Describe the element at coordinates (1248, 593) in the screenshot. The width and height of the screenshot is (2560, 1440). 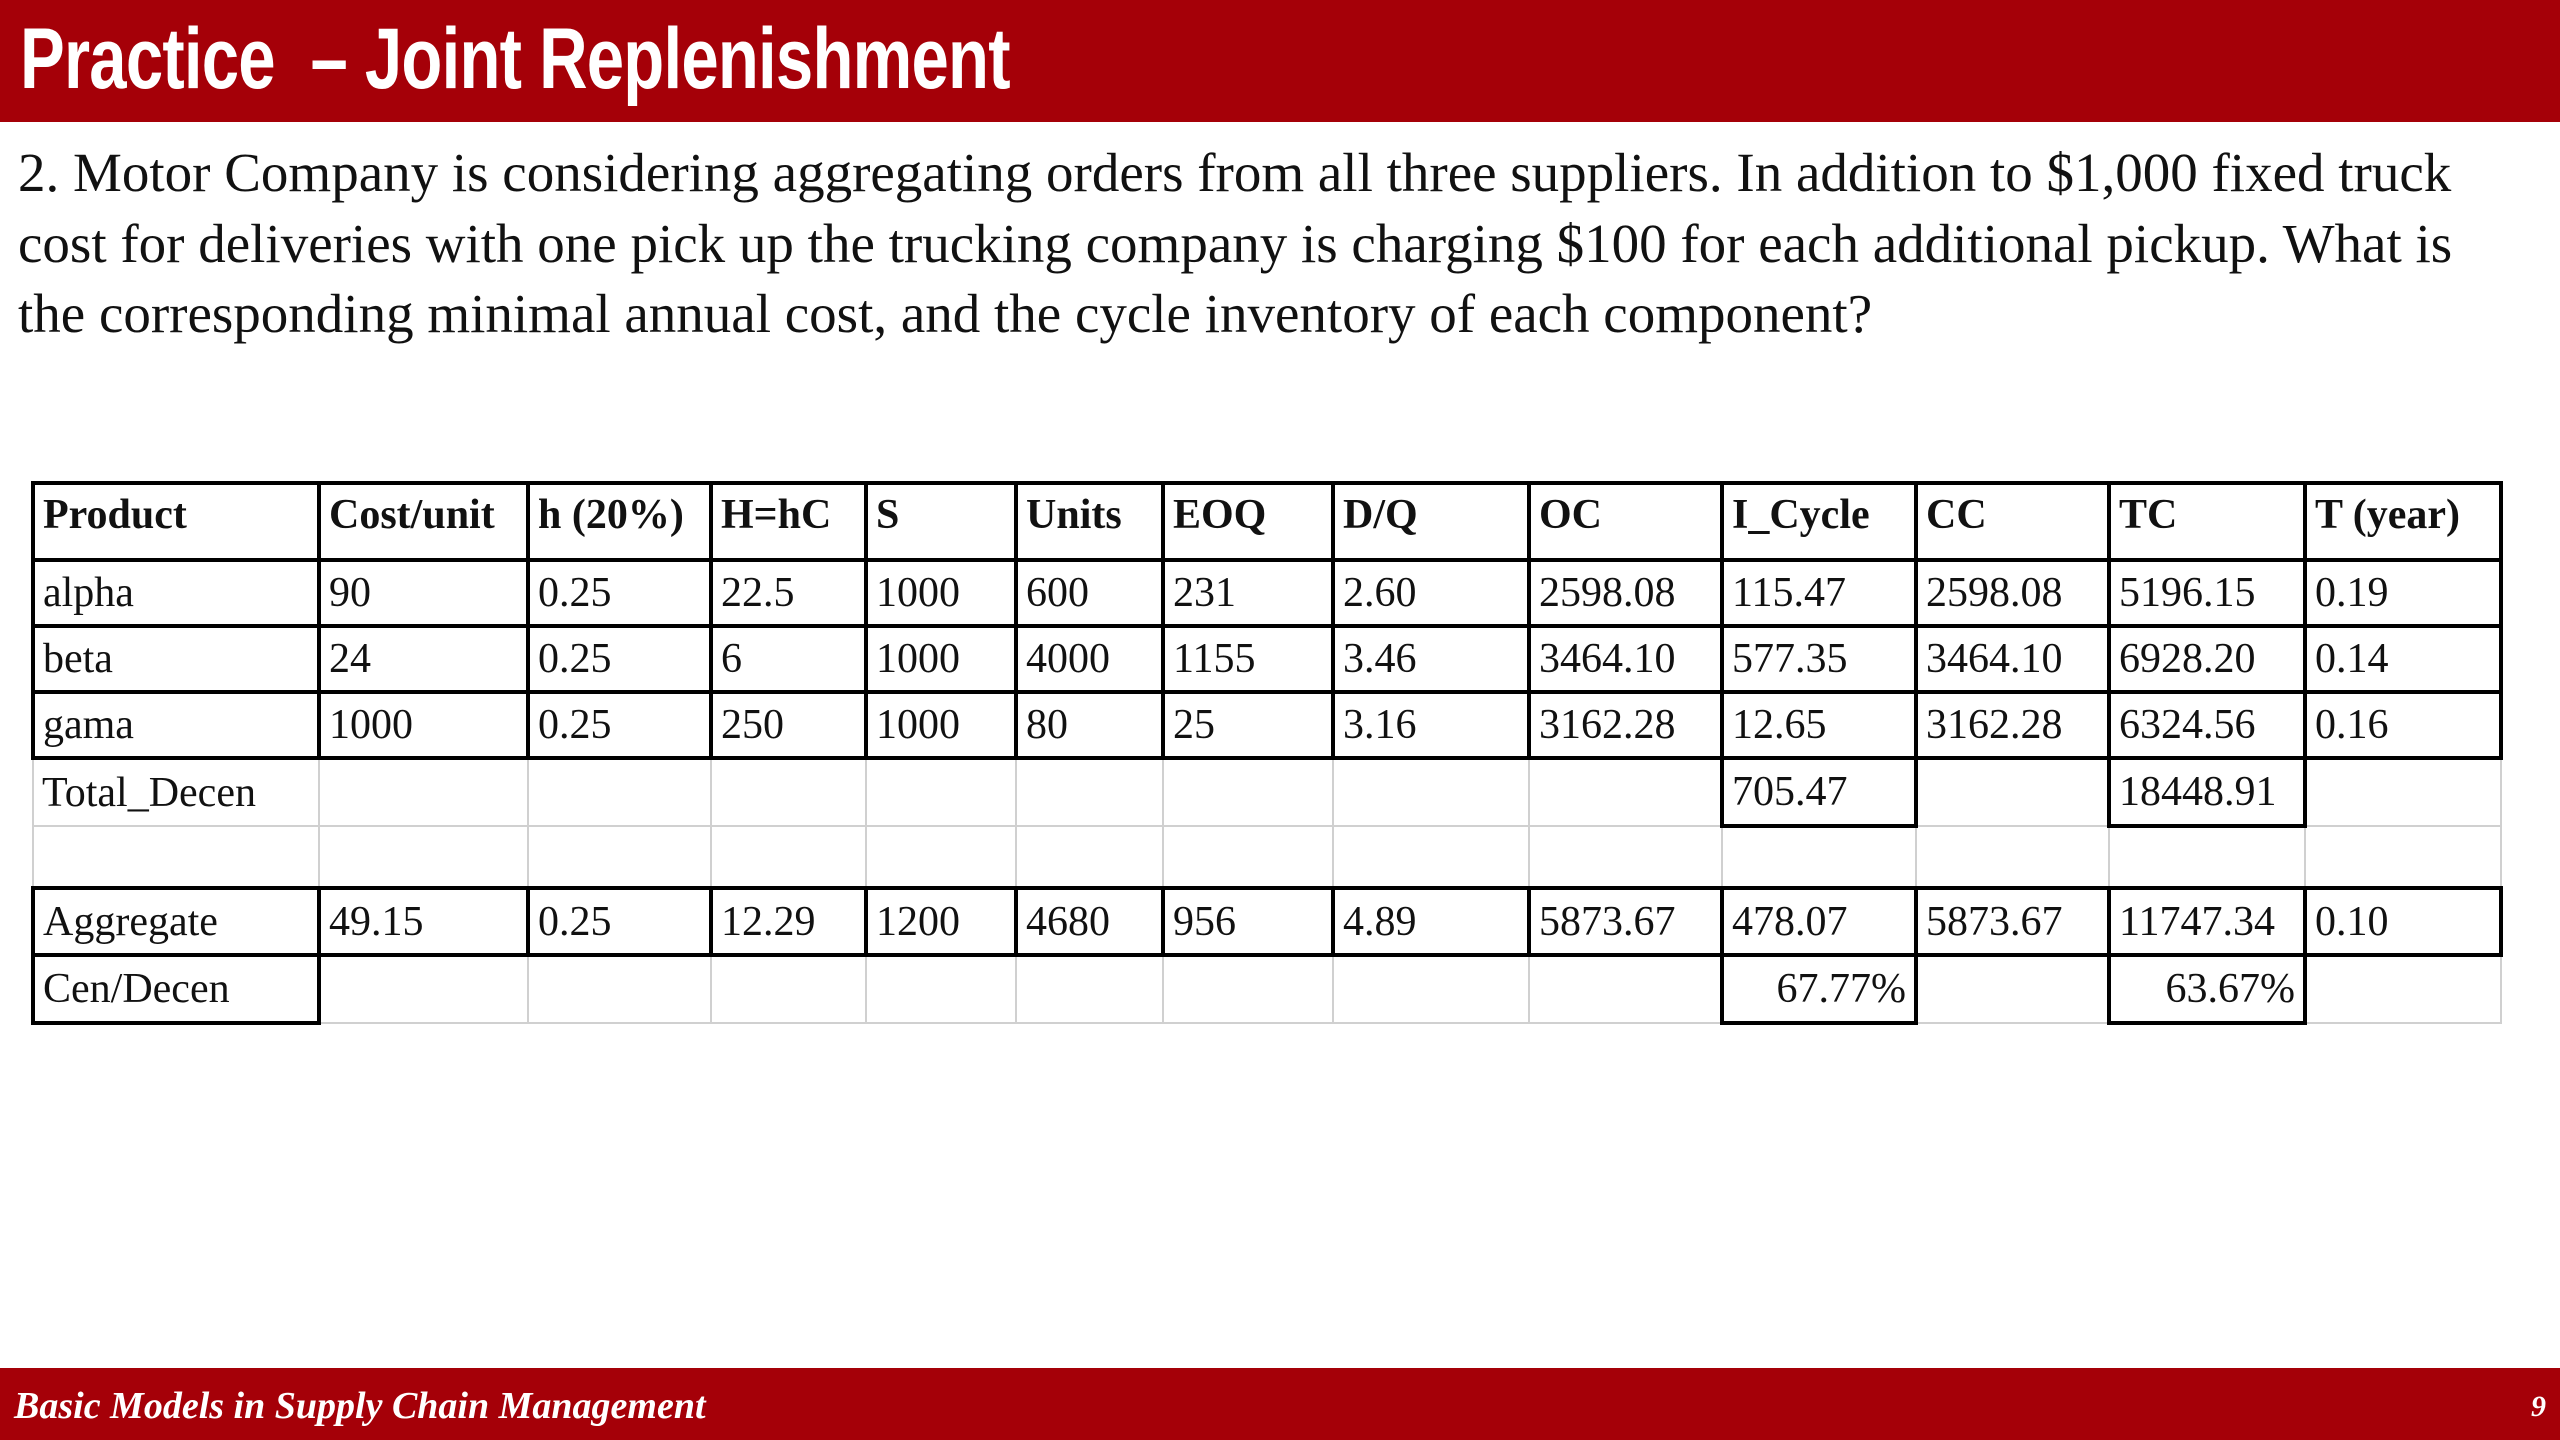
I see `table-cell: 231` at that location.